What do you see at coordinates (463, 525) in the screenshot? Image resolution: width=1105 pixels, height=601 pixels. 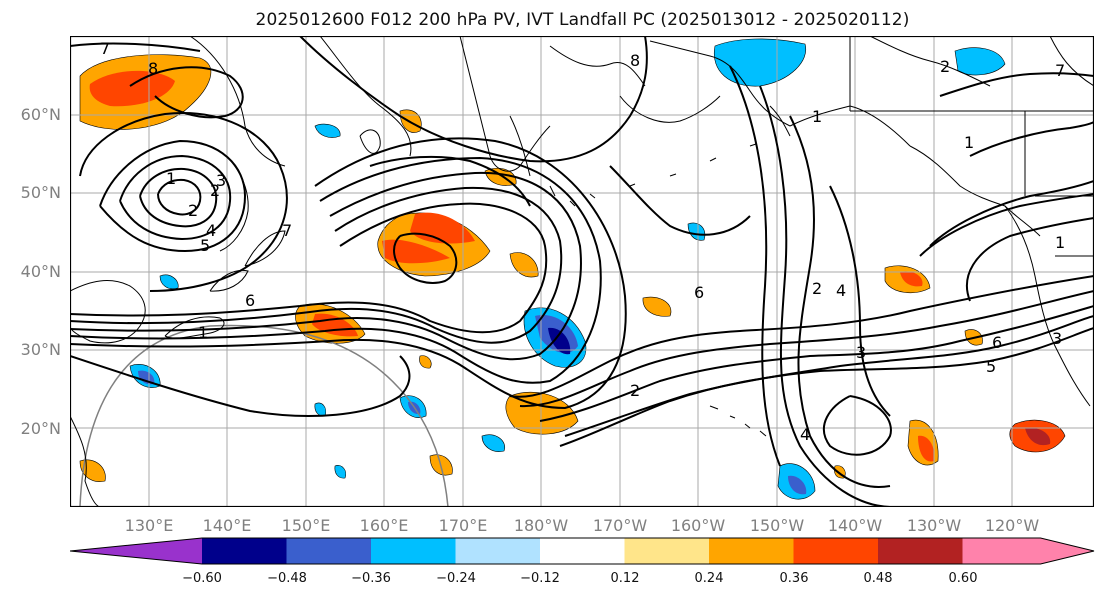 I see `lon-label-170e: 170°E` at bounding box center [463, 525].